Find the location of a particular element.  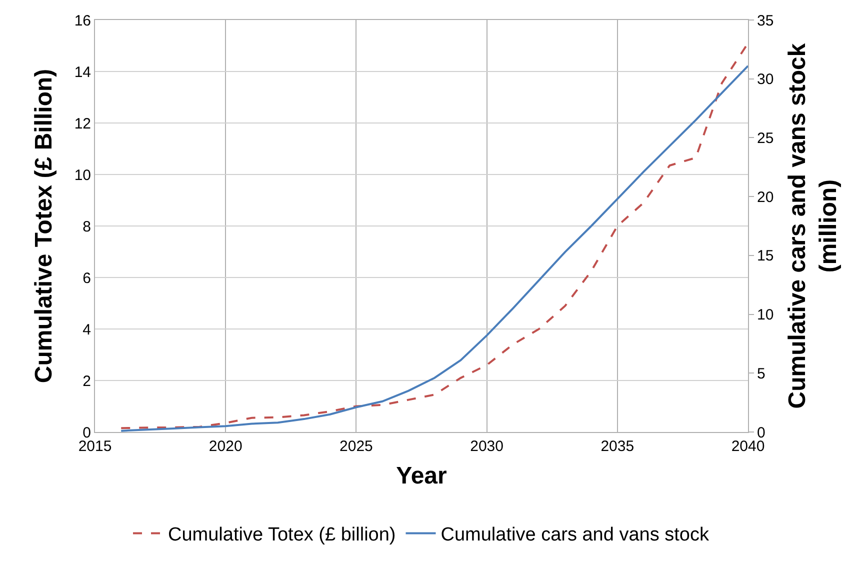

y2-tick-label: 25 is located at coordinates (765, 138).